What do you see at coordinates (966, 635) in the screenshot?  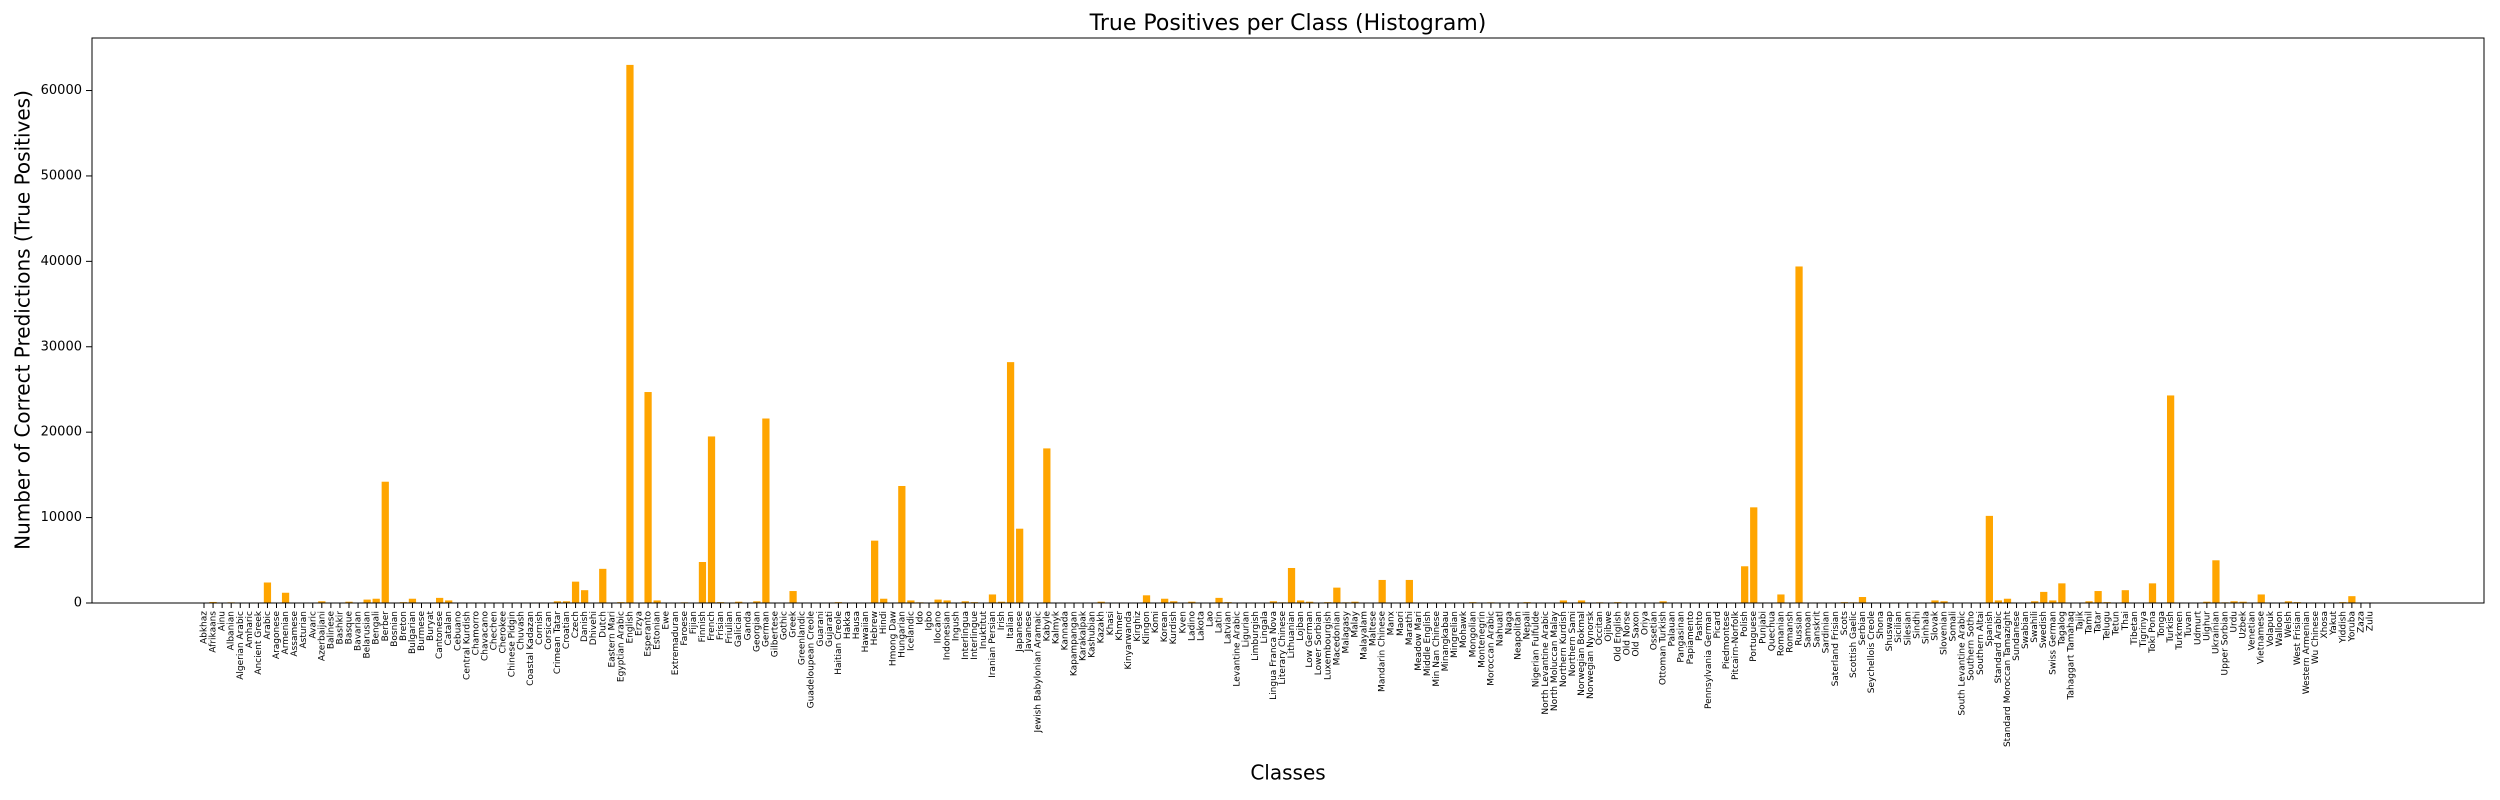 I see `x-tick-label: Interlingua` at bounding box center [966, 635].